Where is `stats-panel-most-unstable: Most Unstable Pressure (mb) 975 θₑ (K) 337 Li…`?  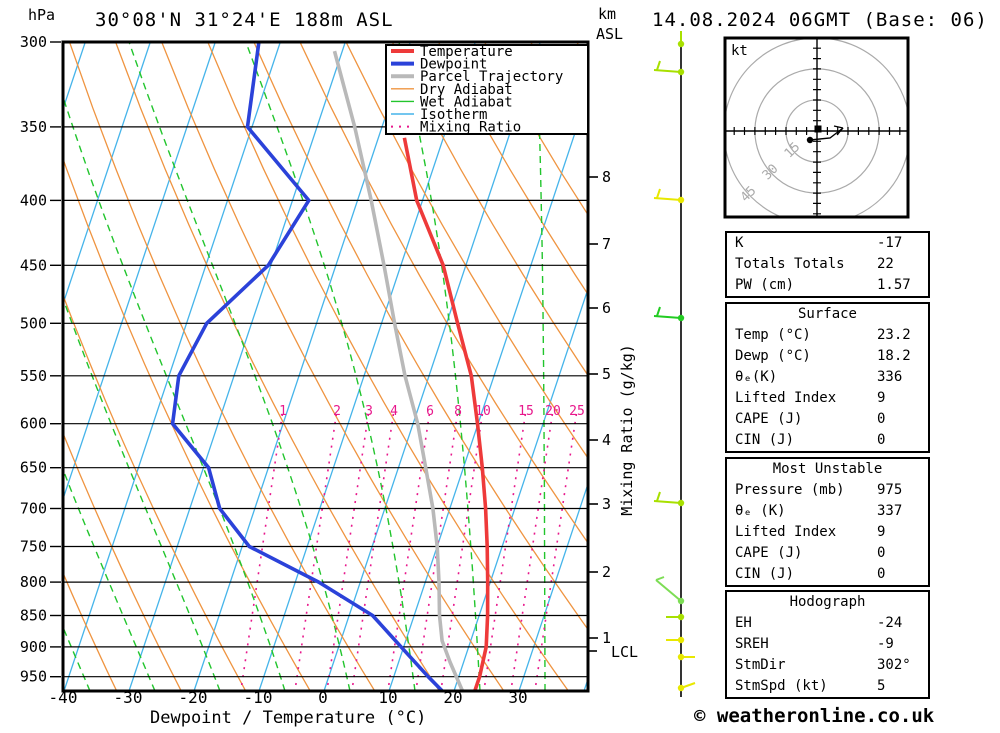 stats-panel-most-unstable: Most Unstable Pressure (mb) 975 θₑ (K) 337 Li… is located at coordinates (827, 522).